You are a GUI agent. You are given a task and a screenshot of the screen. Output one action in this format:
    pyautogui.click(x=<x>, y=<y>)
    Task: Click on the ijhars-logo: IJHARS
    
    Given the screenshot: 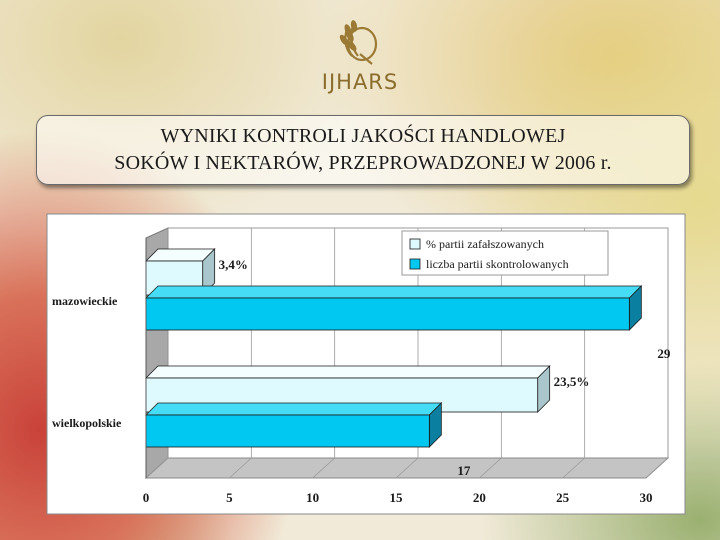 What is the action you would take?
    pyautogui.click(x=360, y=59)
    